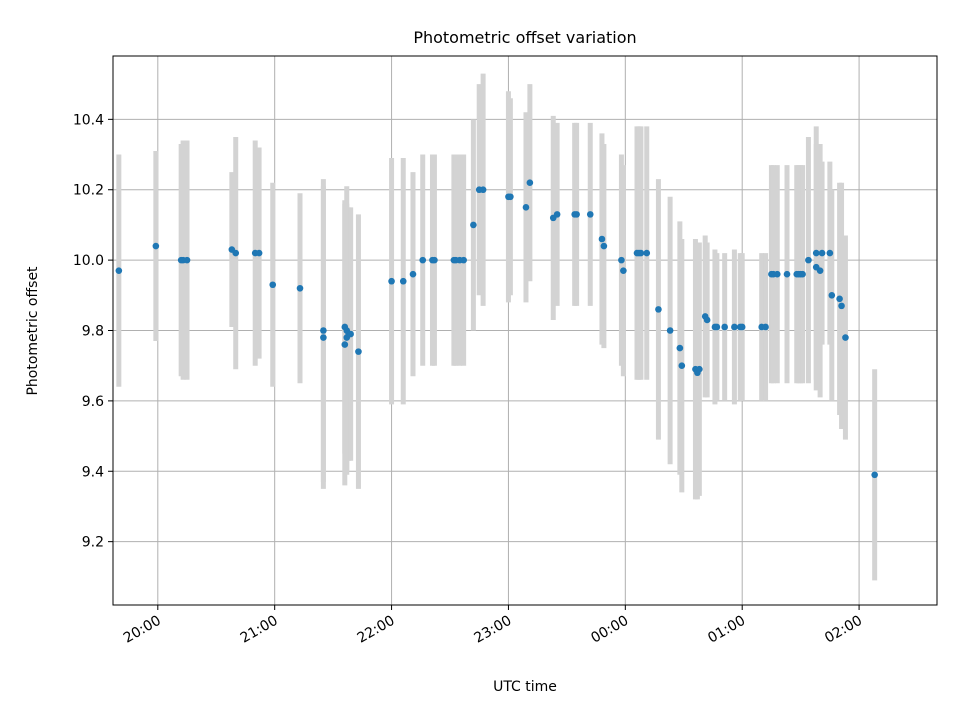 Image resolution: width=960 pixels, height=724 pixels. I want to click on y-tick-label: 9.6, so click(93, 402).